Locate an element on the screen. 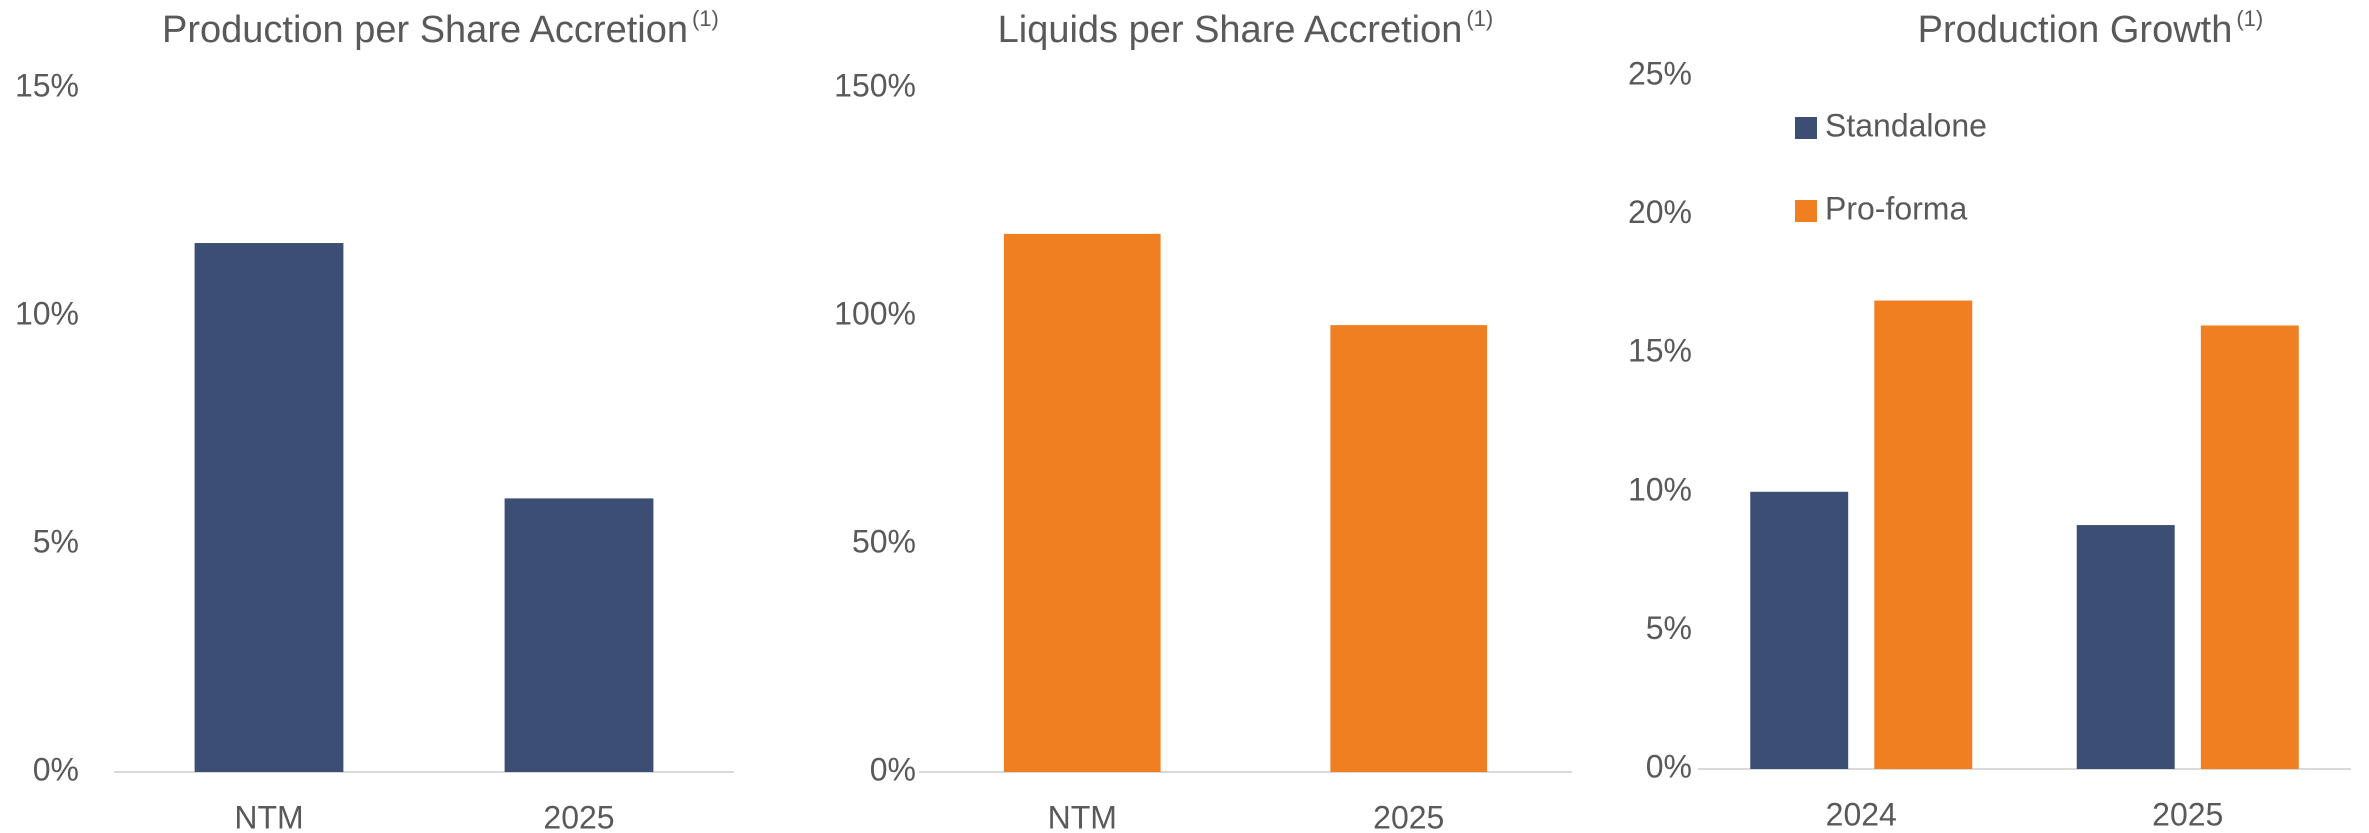 The image size is (2369, 833). legend-label: Pro-forma is located at coordinates (1896, 208).